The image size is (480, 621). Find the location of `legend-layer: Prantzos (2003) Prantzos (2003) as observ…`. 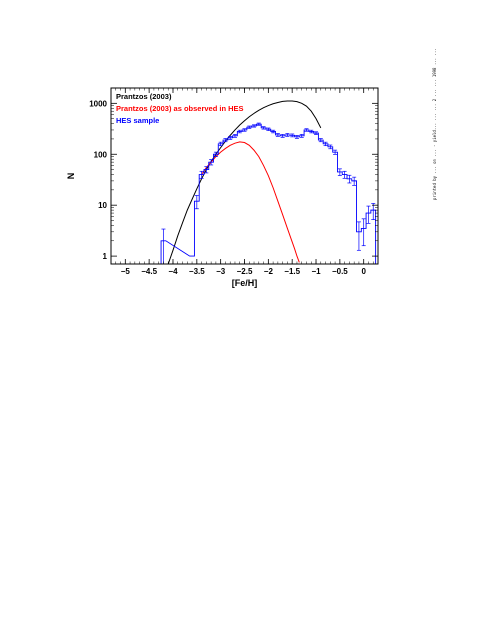

legend-layer: Prantzos (2003) Prantzos (2003) as observ… is located at coordinates (180, 108).